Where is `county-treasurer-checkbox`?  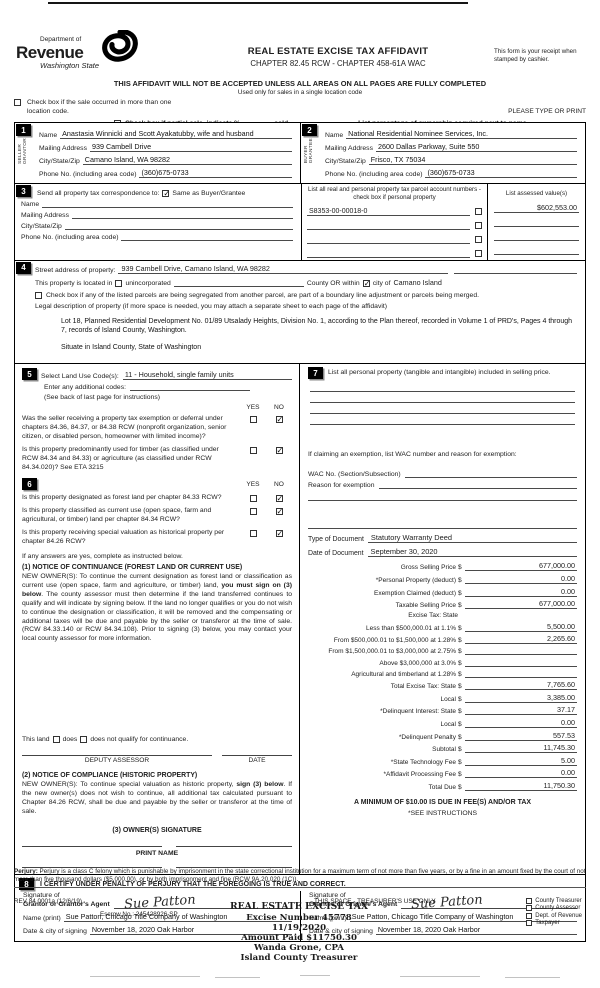 county-treasurer-checkbox is located at coordinates (529, 900).